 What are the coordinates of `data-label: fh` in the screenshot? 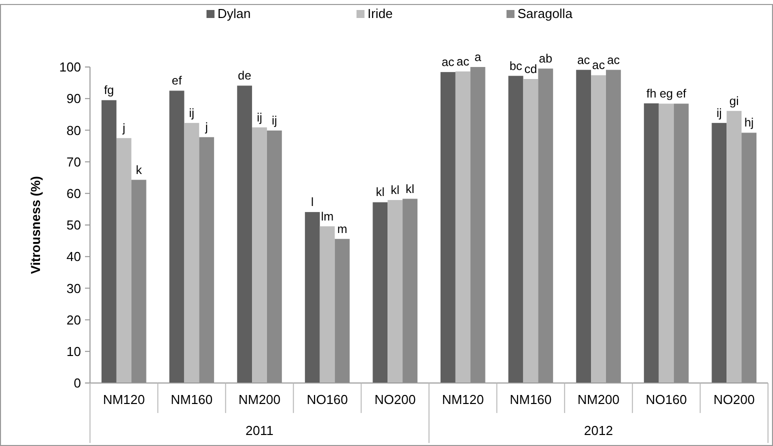 It's located at (651, 93).